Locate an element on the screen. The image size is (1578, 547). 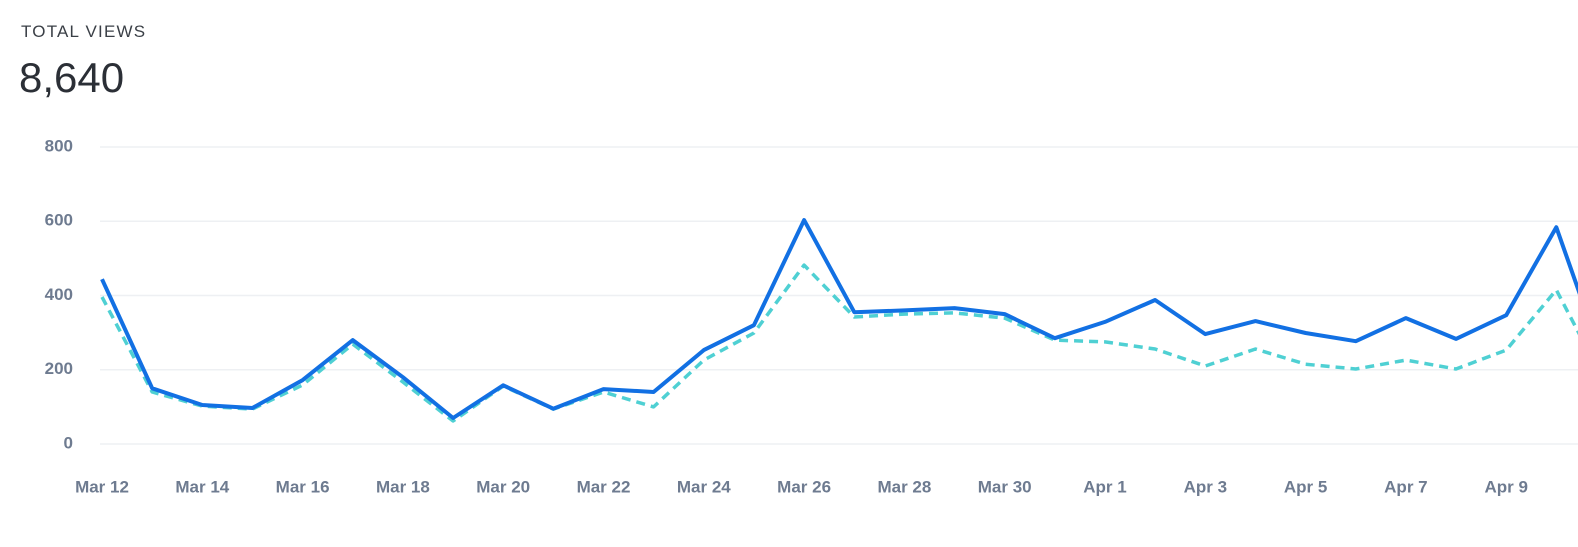
y-tick-label: 400 is located at coordinates (59, 294).